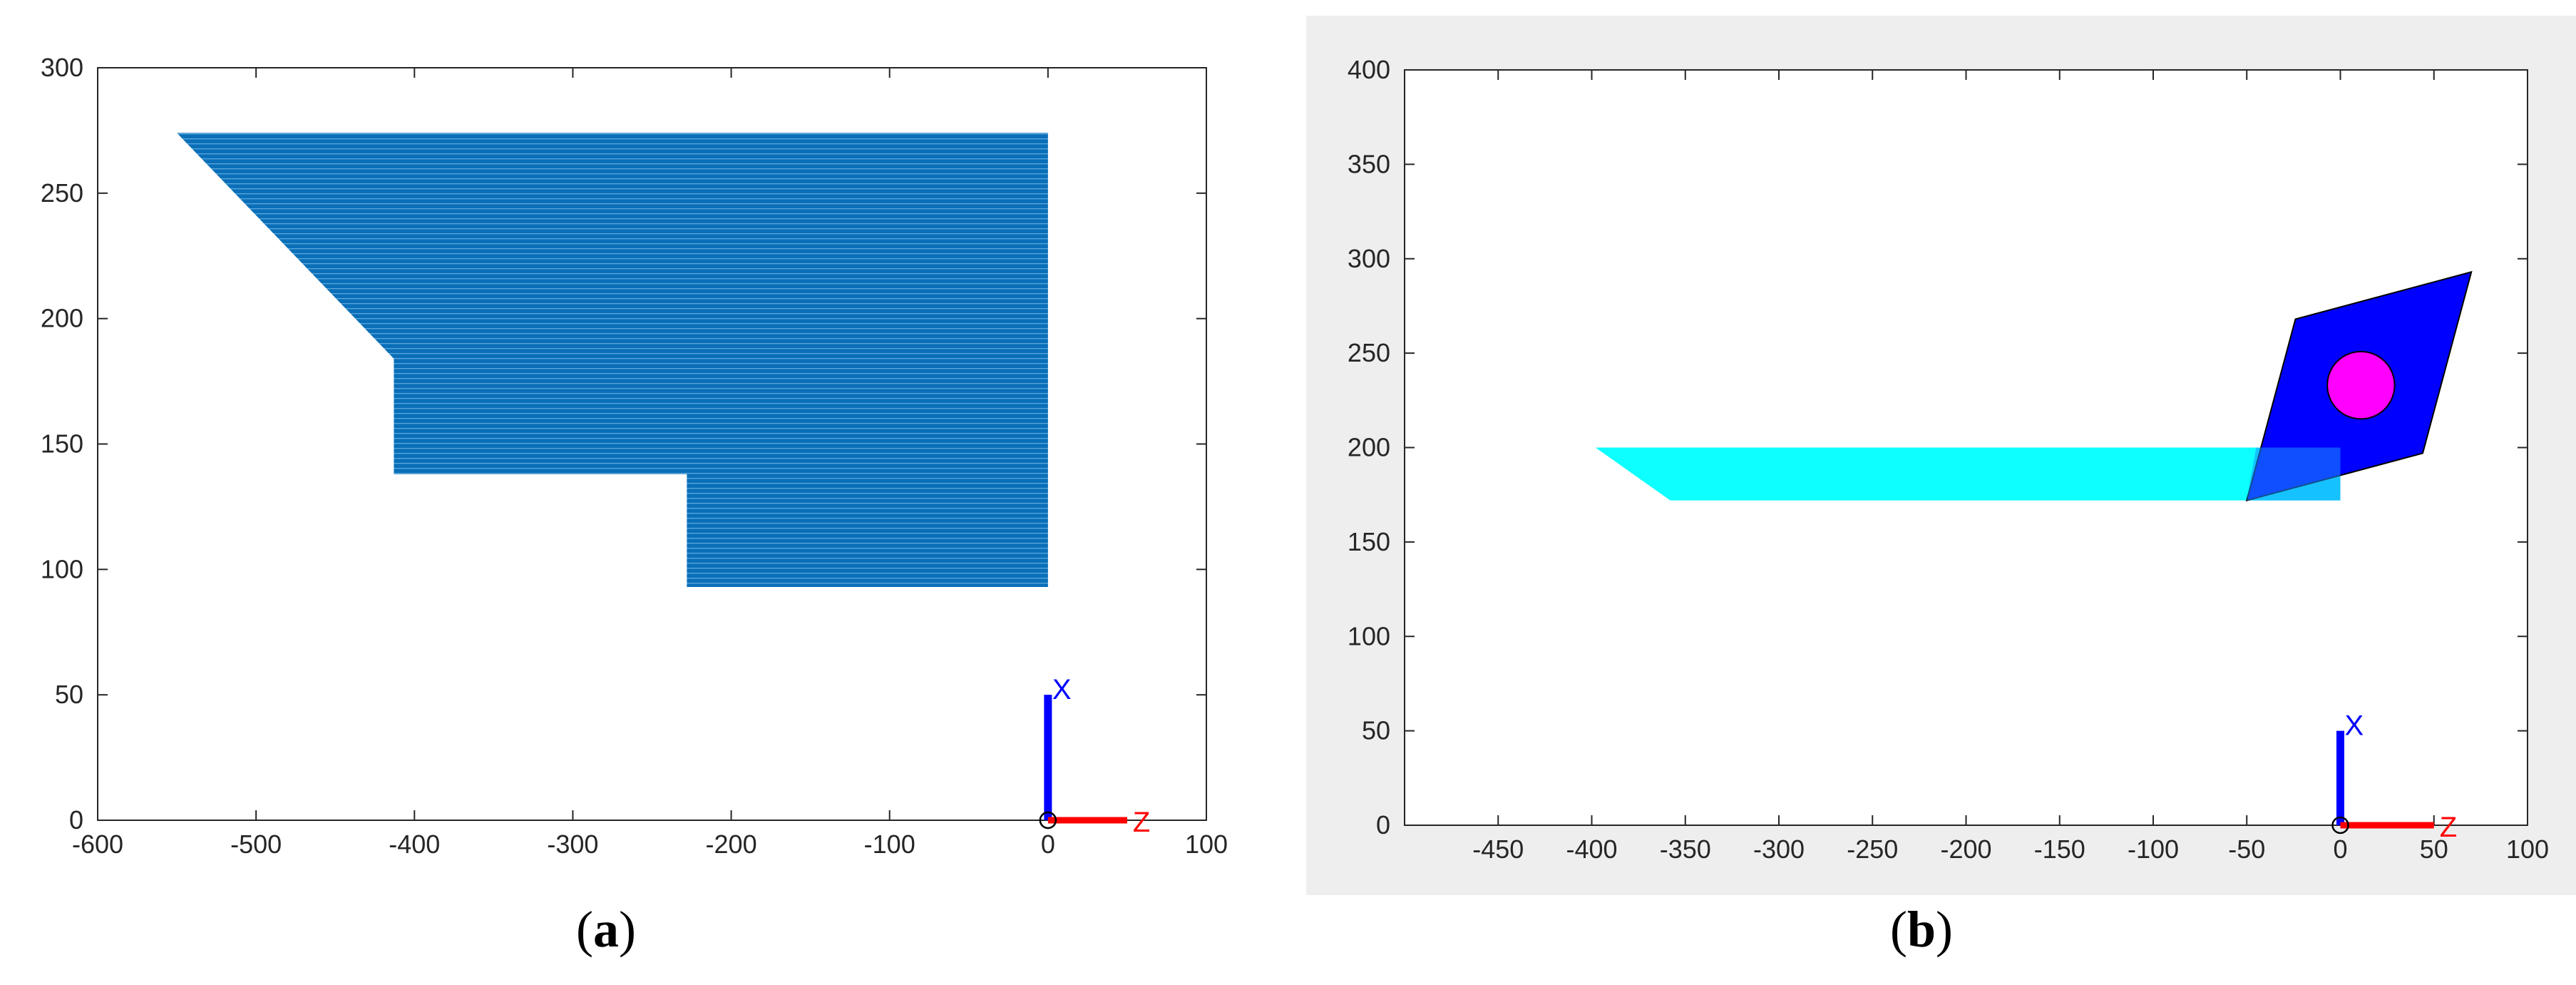 The image size is (2576, 985). Describe the element at coordinates (2246, 849) in the screenshot. I see `x-tick-label: -50` at that location.